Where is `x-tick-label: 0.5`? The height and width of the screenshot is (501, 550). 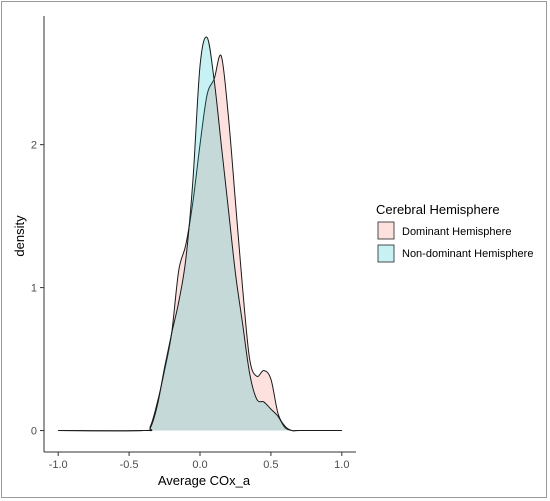
x-tick-label: 0.5 is located at coordinates (270, 465).